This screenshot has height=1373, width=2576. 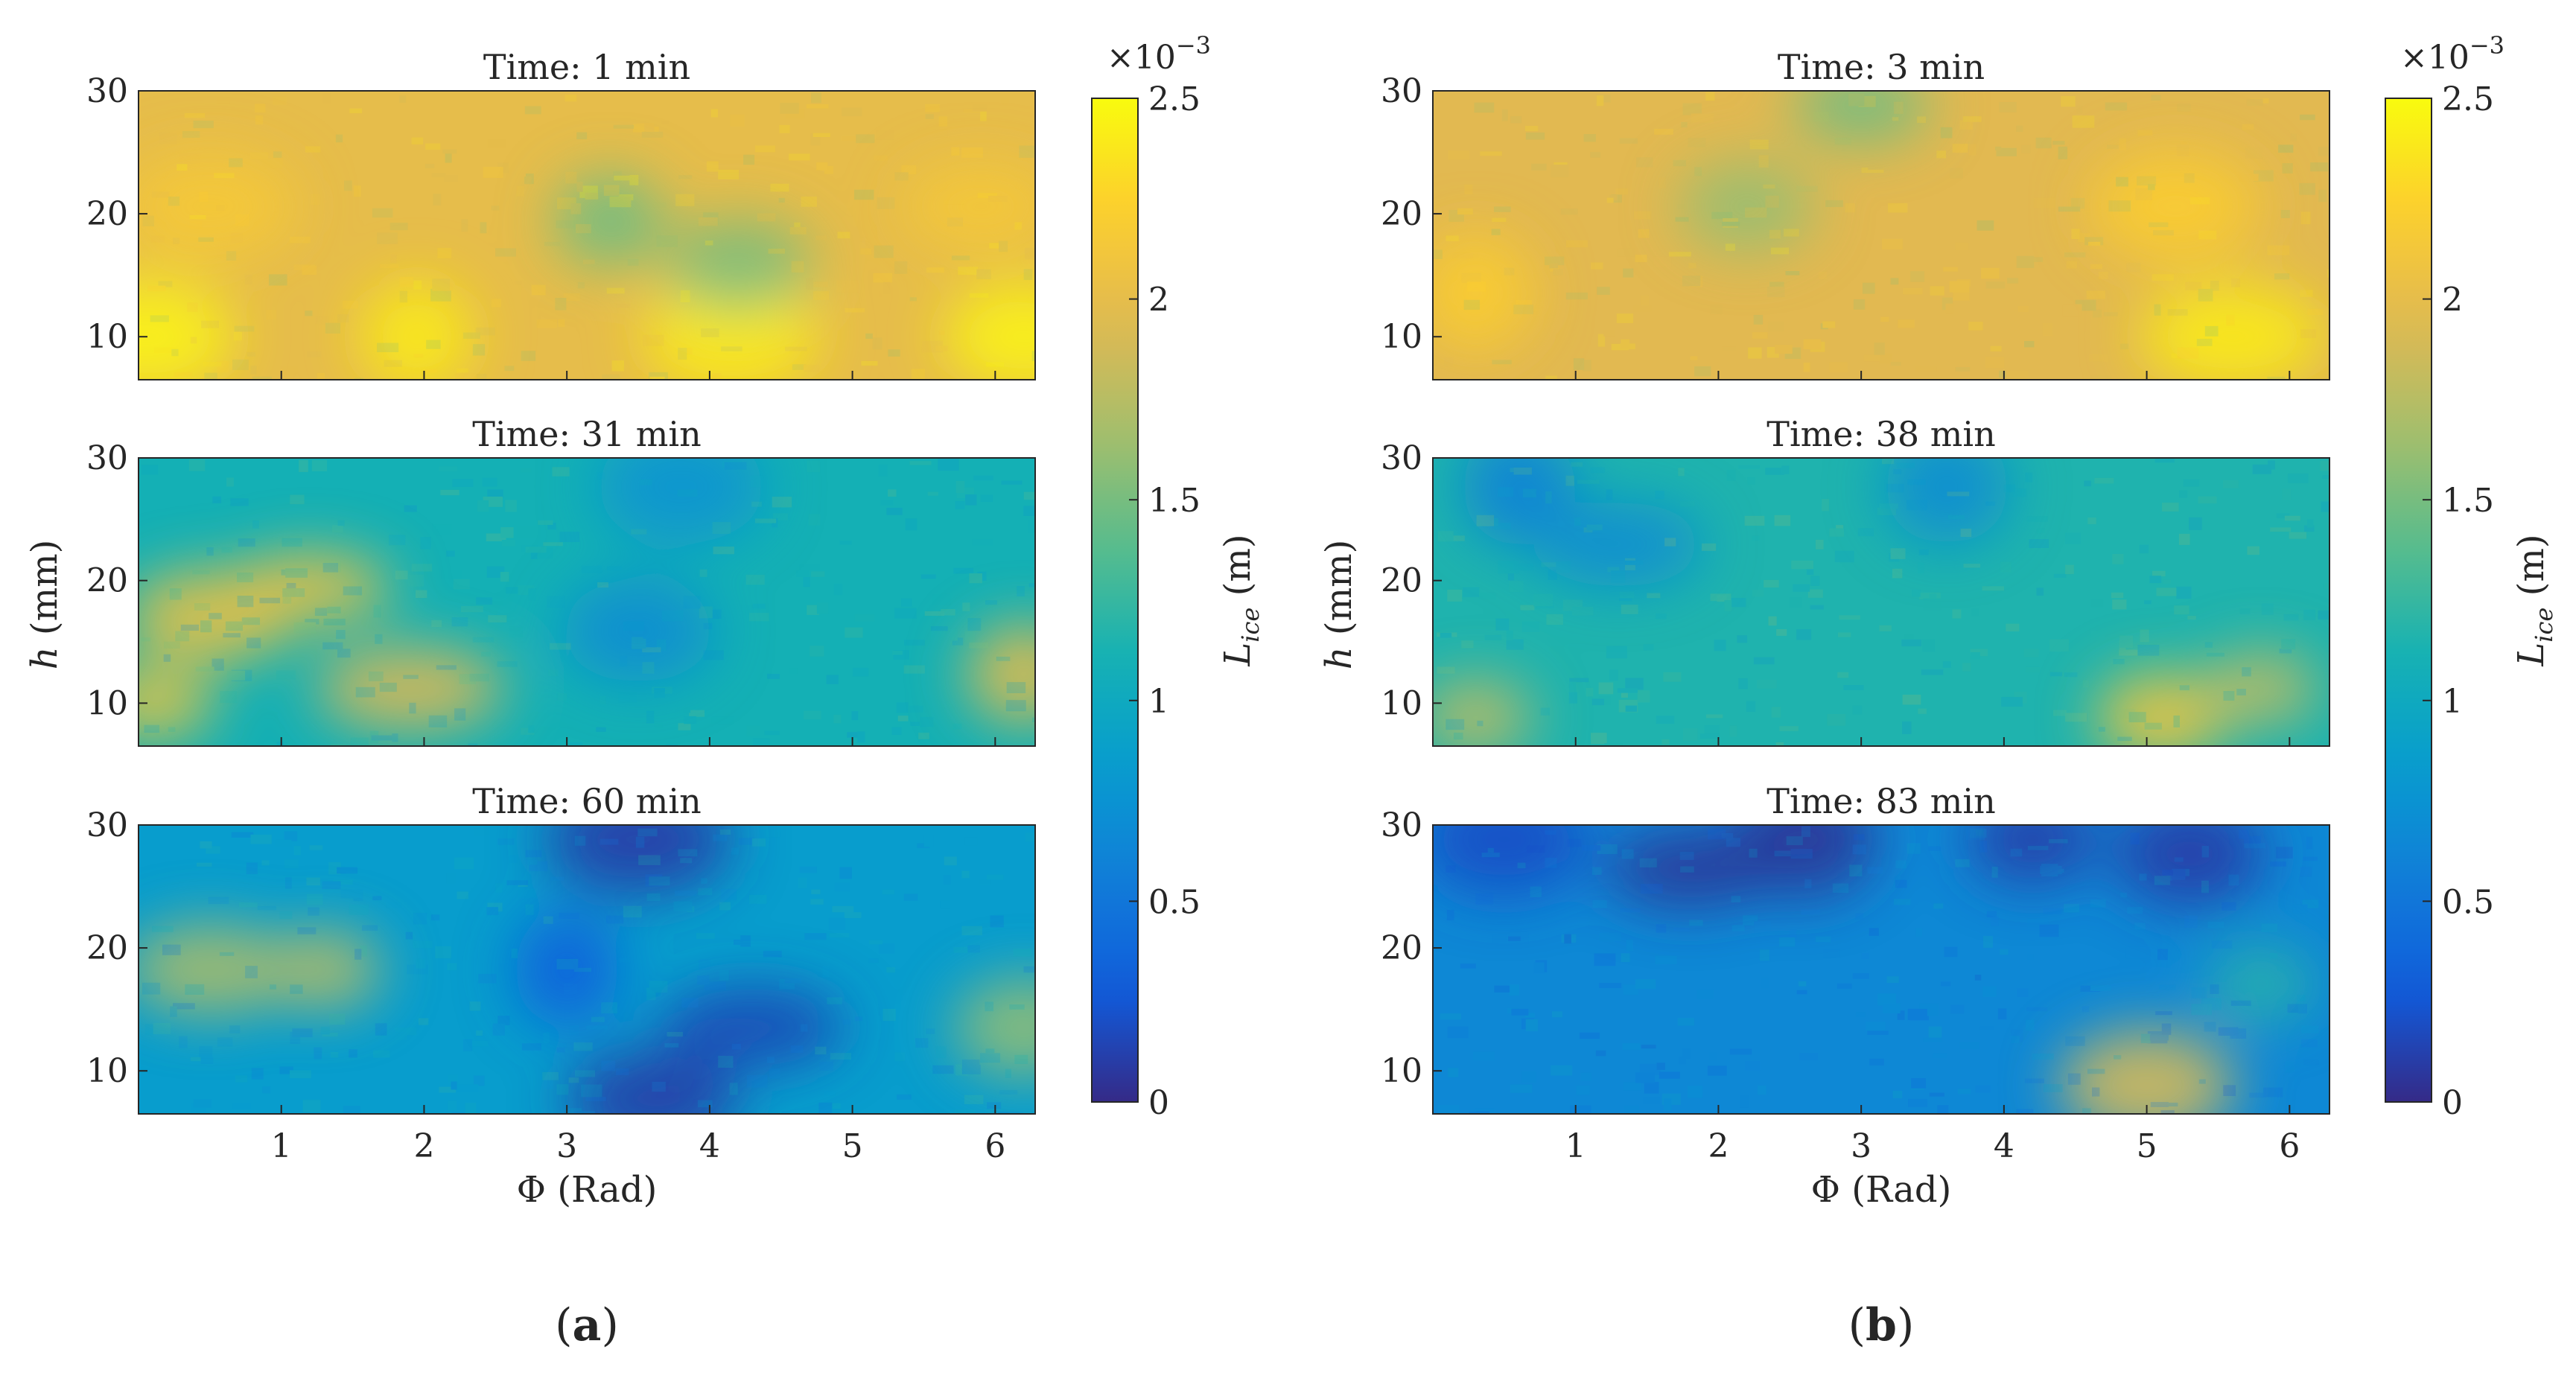 What do you see at coordinates (2408, 600) in the screenshot?
I see `colorbar-gradient` at bounding box center [2408, 600].